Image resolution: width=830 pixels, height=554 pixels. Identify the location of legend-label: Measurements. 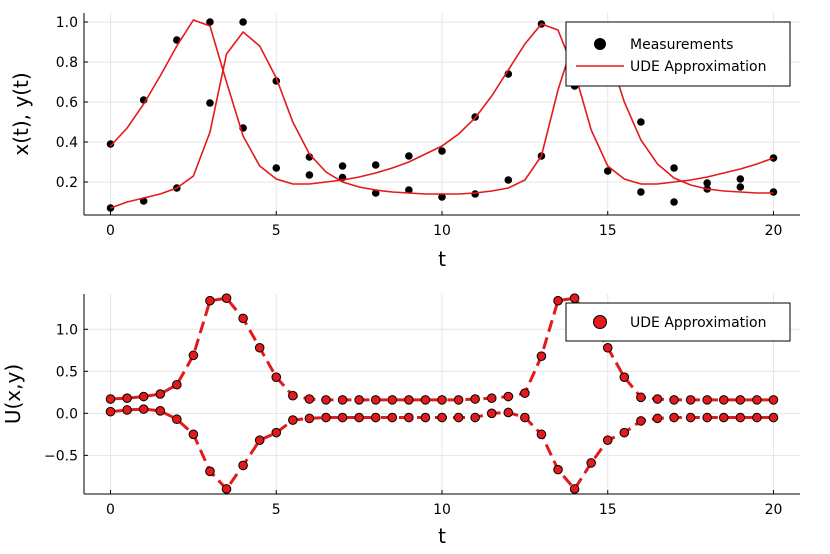
(681, 45).